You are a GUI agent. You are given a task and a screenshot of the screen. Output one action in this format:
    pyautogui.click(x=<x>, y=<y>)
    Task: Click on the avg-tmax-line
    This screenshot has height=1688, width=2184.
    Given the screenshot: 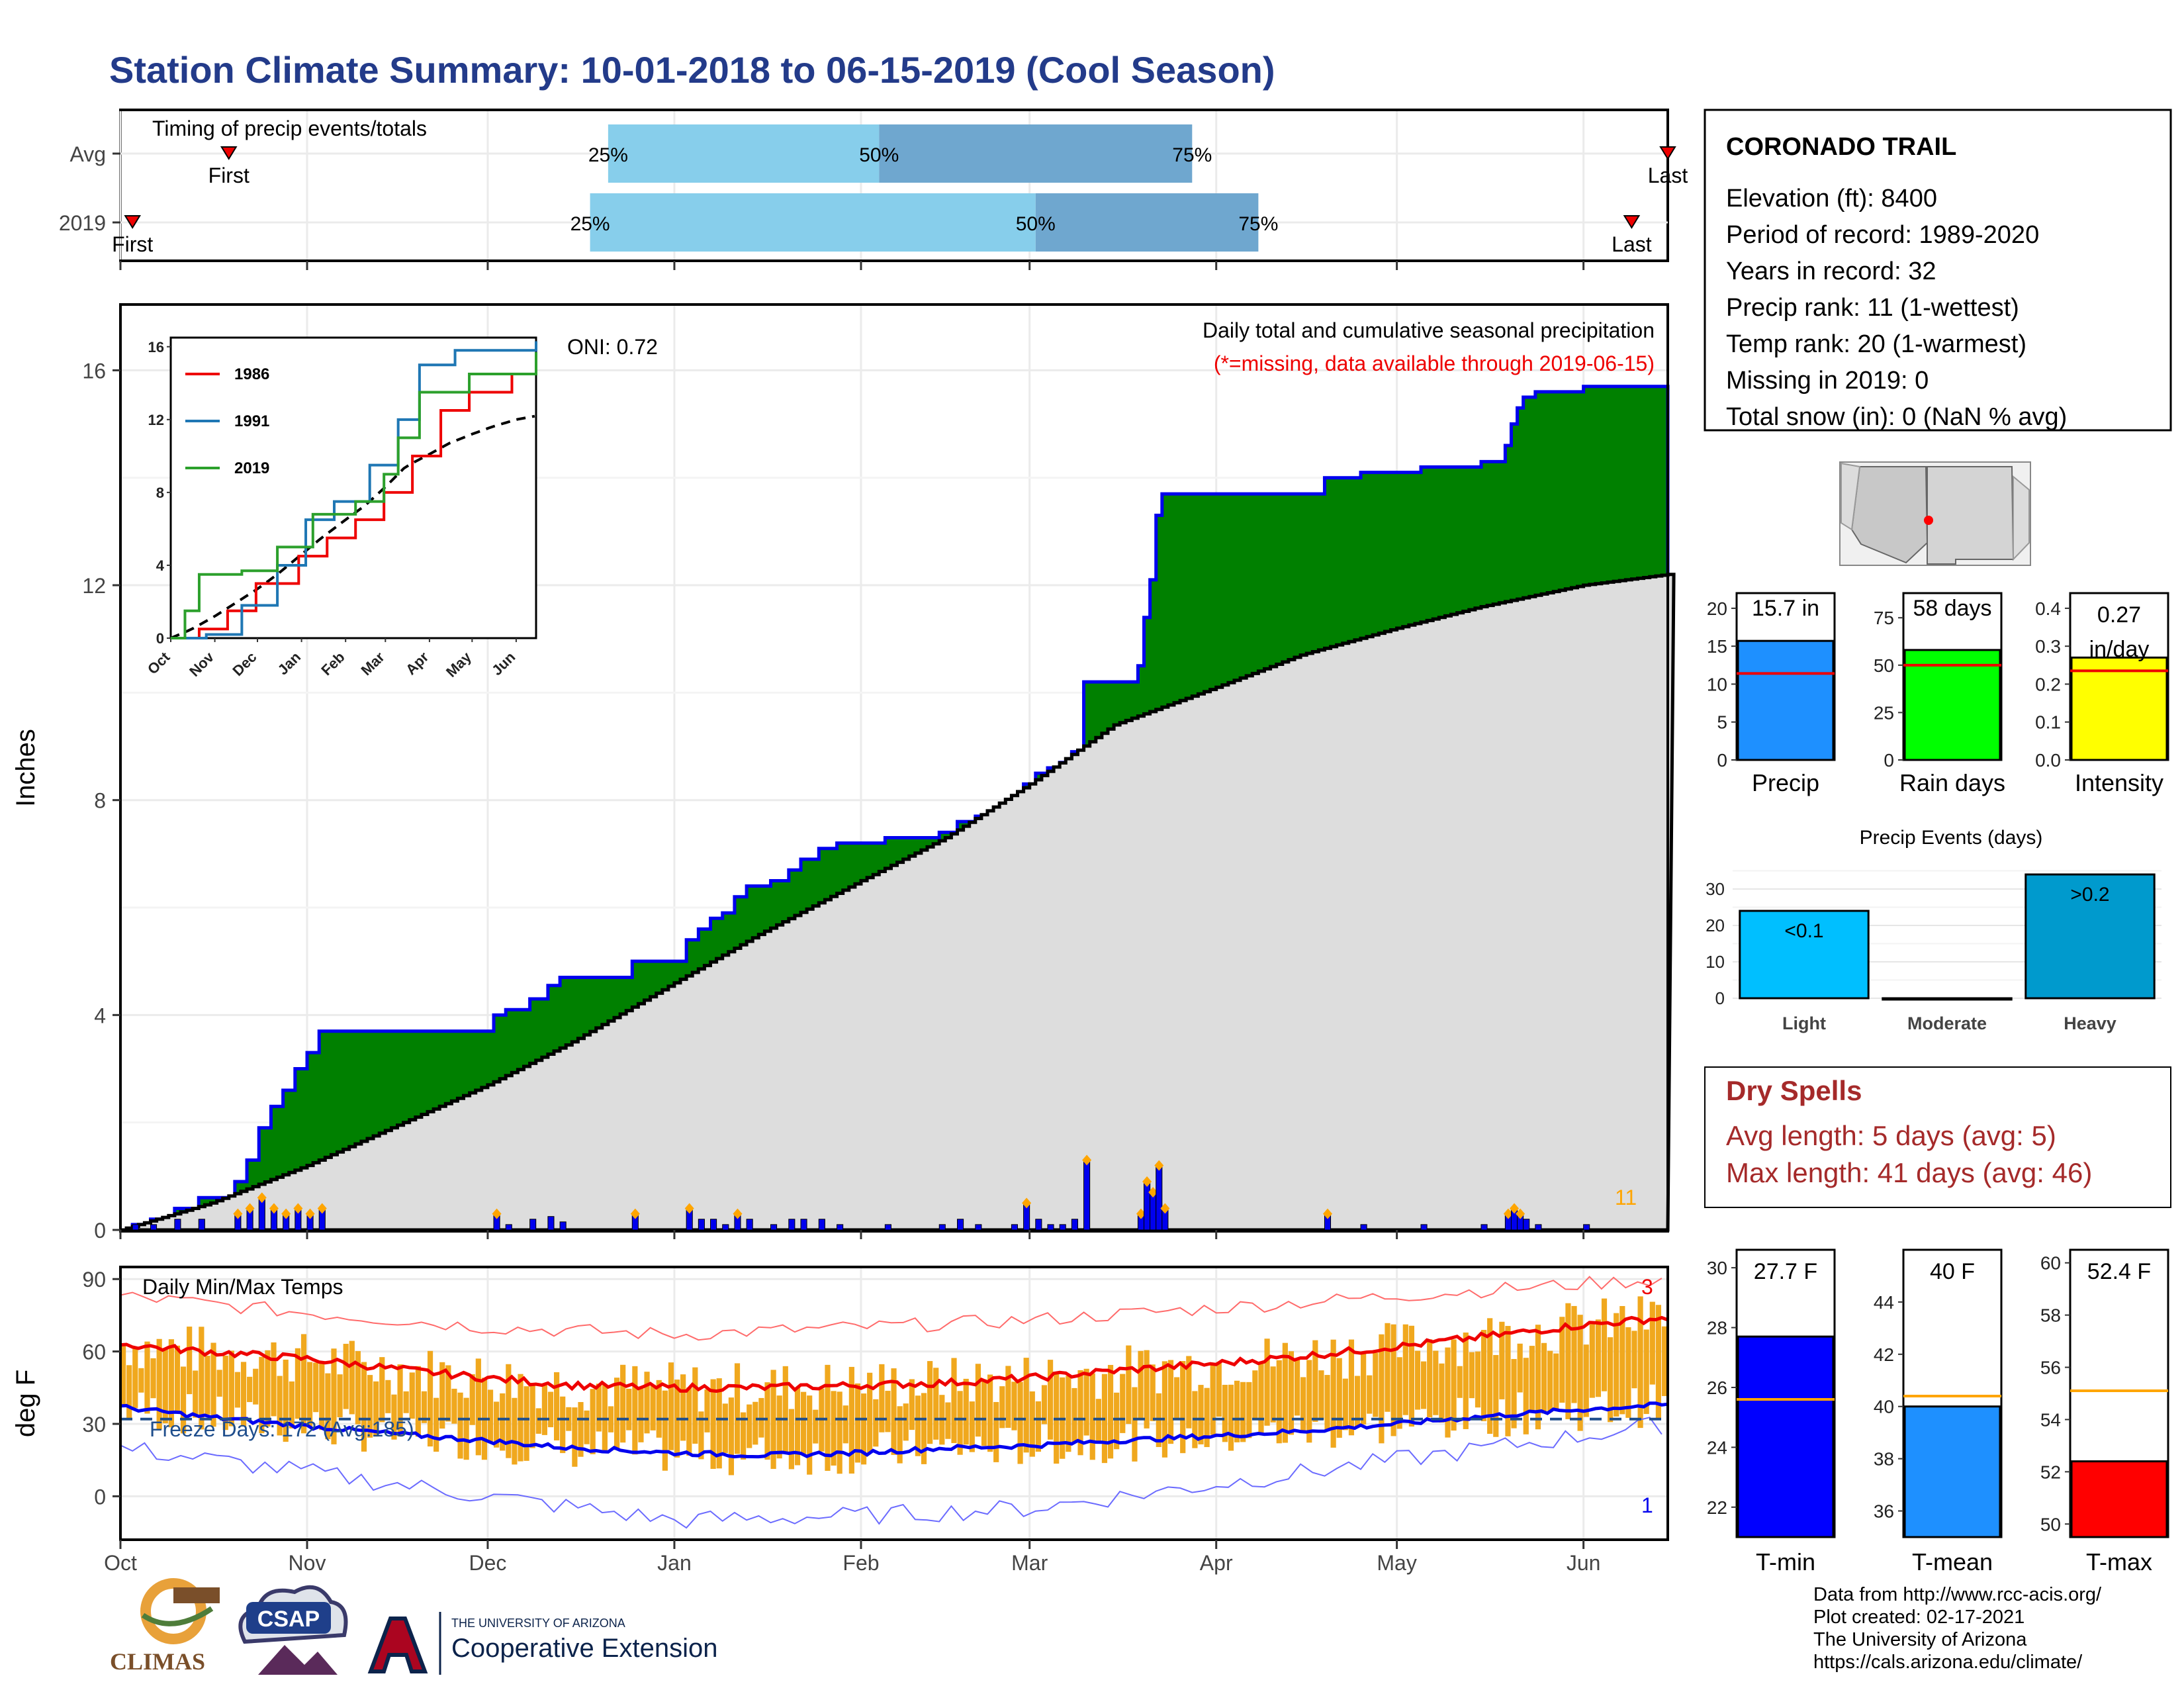 What is the action you would take?
    pyautogui.click(x=894, y=1354)
    